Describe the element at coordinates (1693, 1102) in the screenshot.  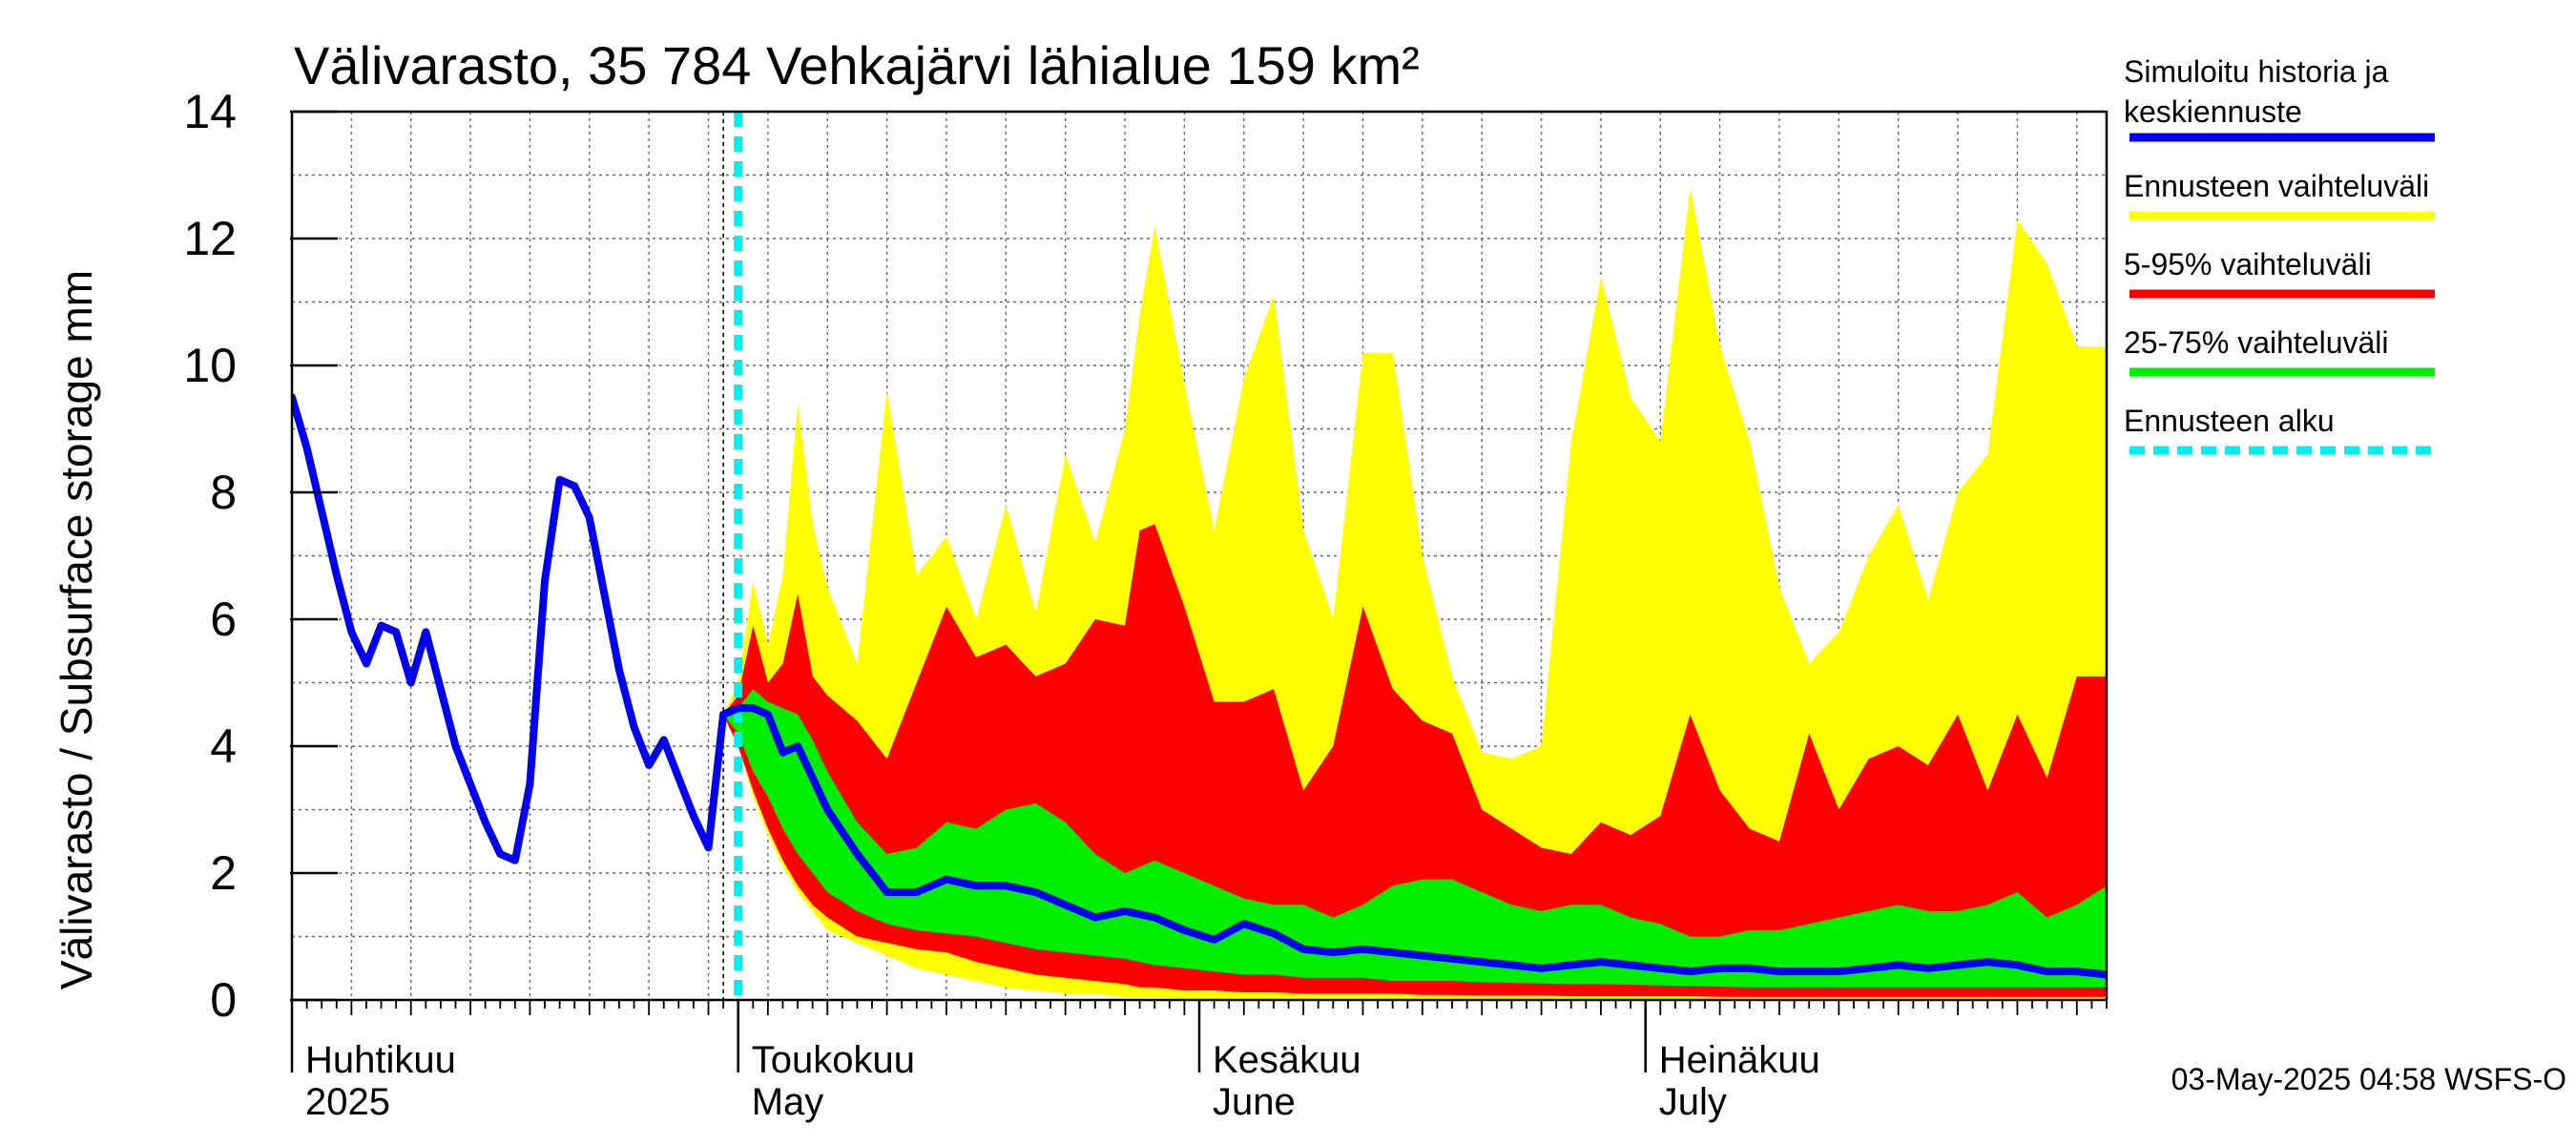
I see `month-label-secondary: July` at that location.